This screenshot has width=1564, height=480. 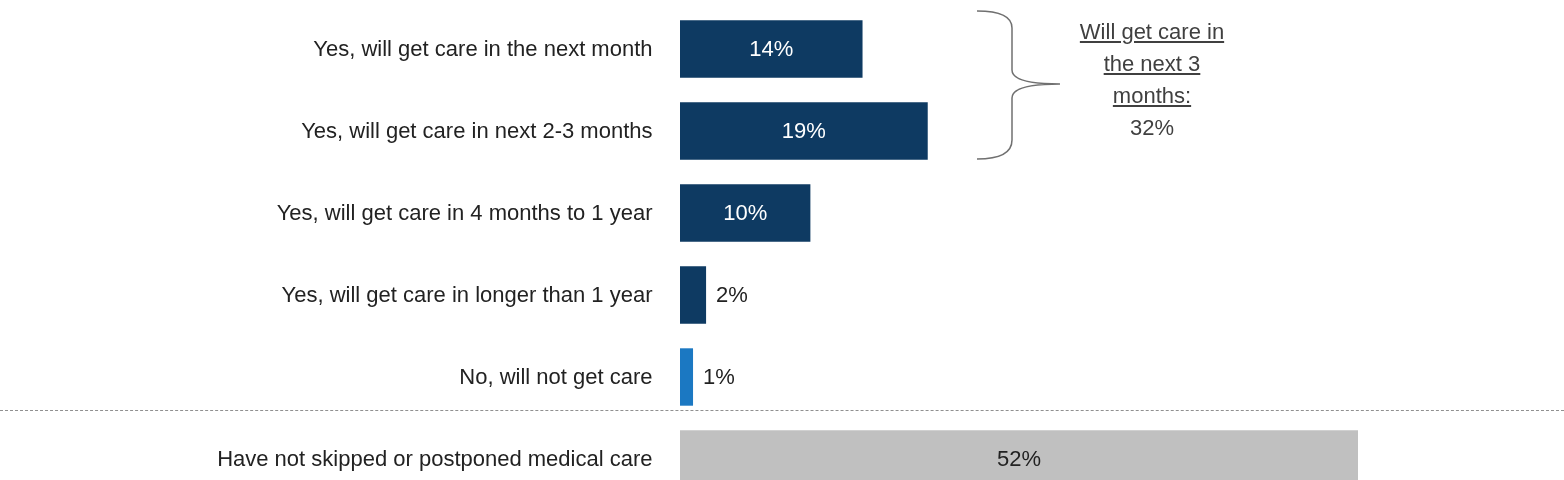 What do you see at coordinates (464, 212) in the screenshot?
I see `y-tick-label: Yes, will get care in 4 months to 1 year` at bounding box center [464, 212].